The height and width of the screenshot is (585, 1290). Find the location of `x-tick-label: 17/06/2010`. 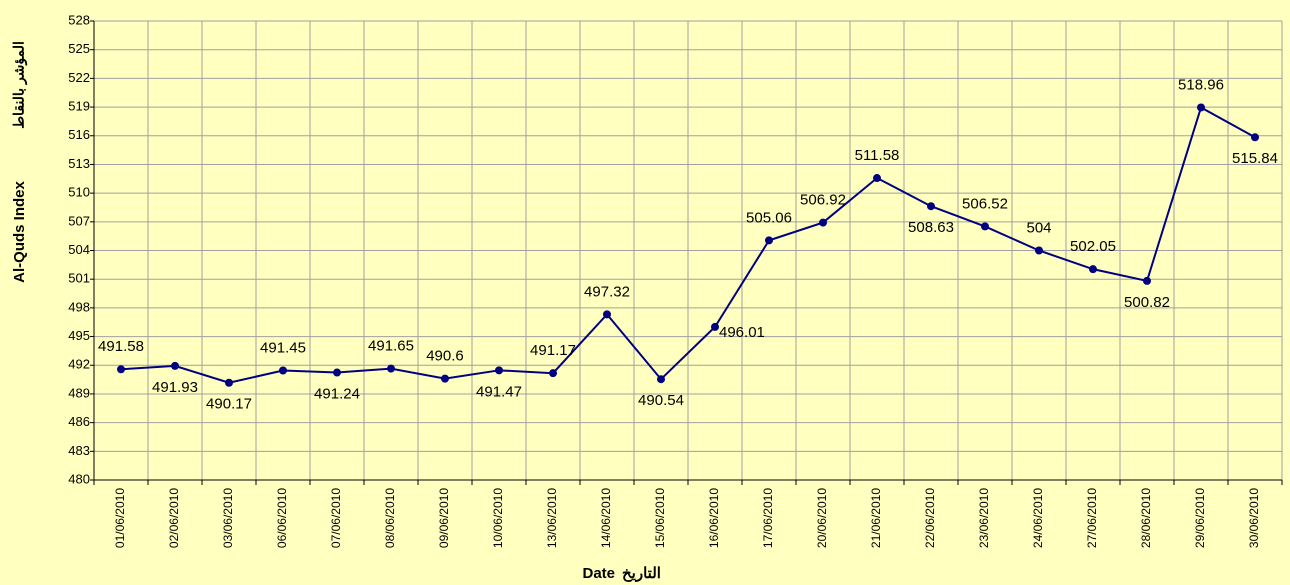

x-tick-label: 17/06/2010 is located at coordinates (768, 518).